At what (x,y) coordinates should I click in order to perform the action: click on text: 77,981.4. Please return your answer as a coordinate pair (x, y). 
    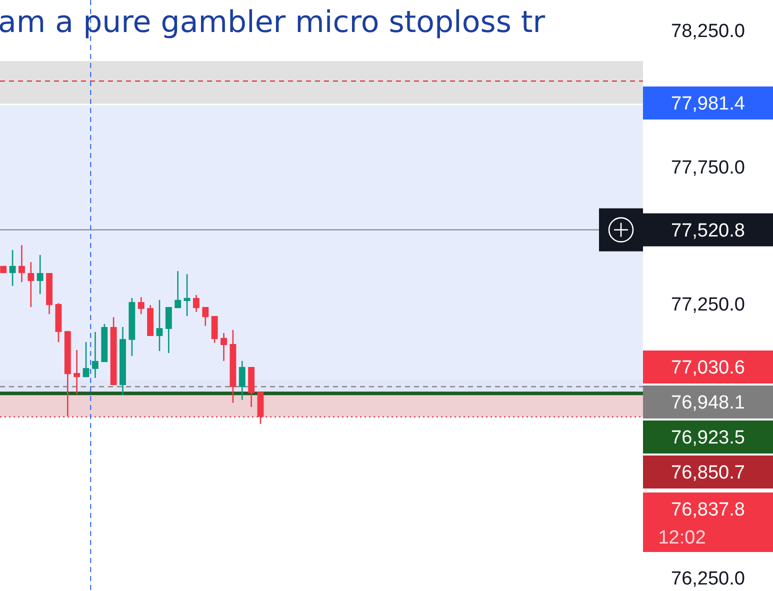
    Looking at the image, I should click on (708, 104).